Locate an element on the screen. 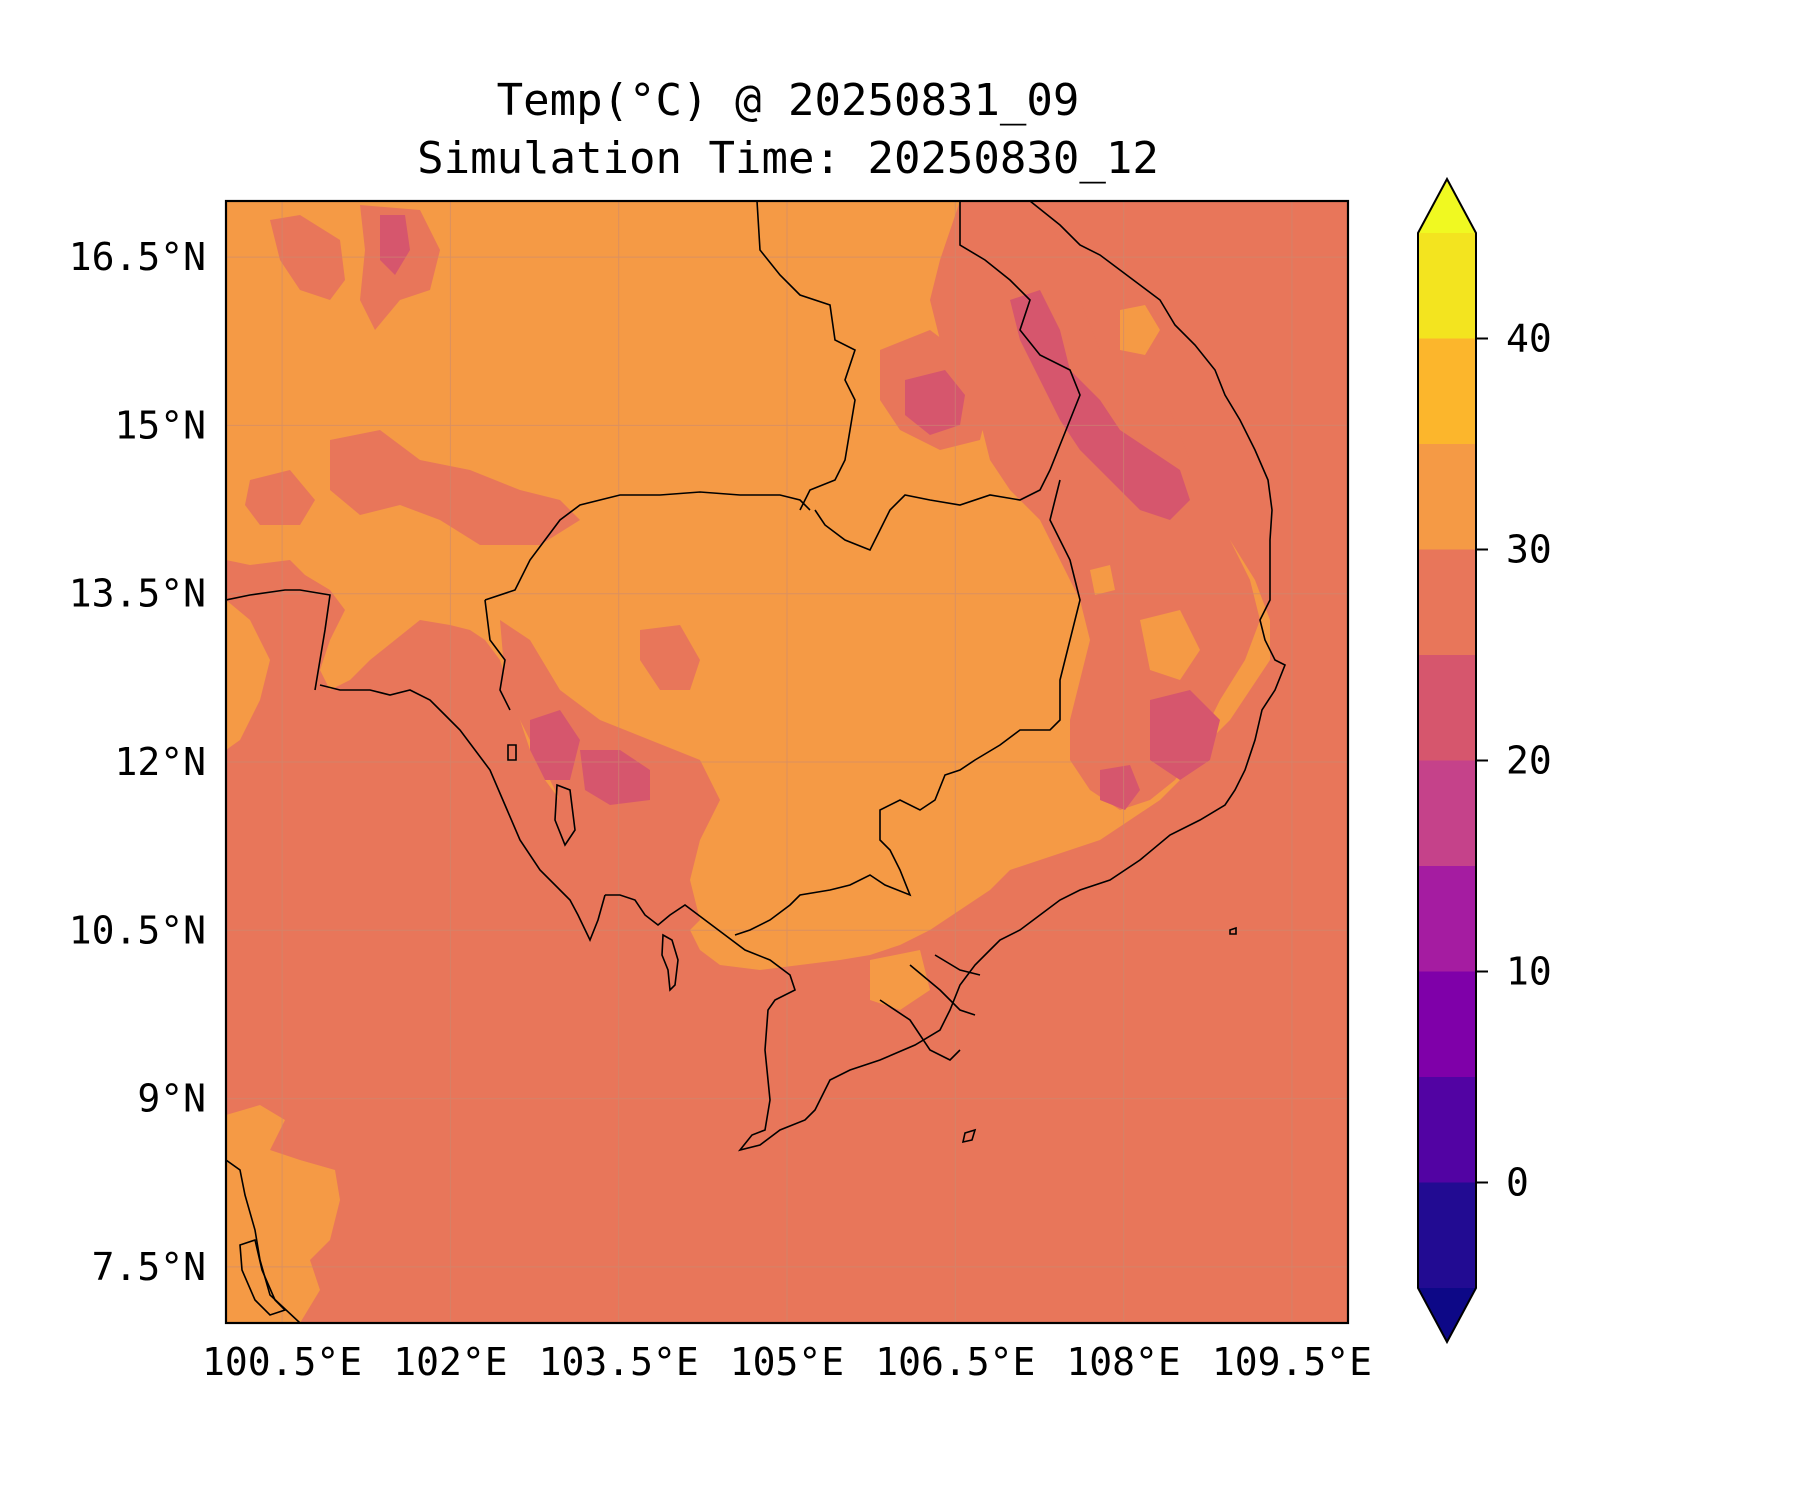 The height and width of the screenshot is (1500, 1800). colorbar-outline is located at coordinates (1447, 760).